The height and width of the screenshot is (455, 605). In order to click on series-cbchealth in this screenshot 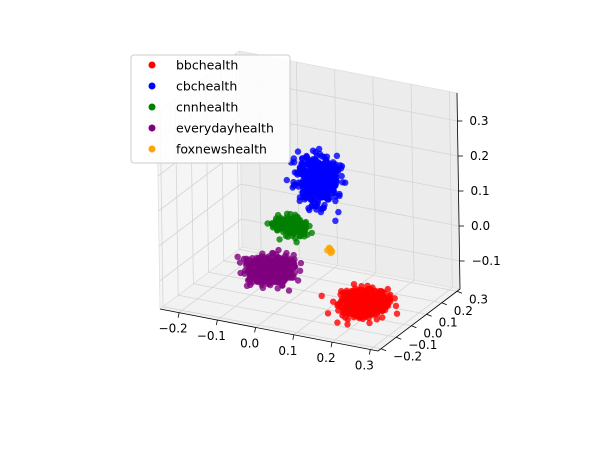, I will do `click(316, 184)`.